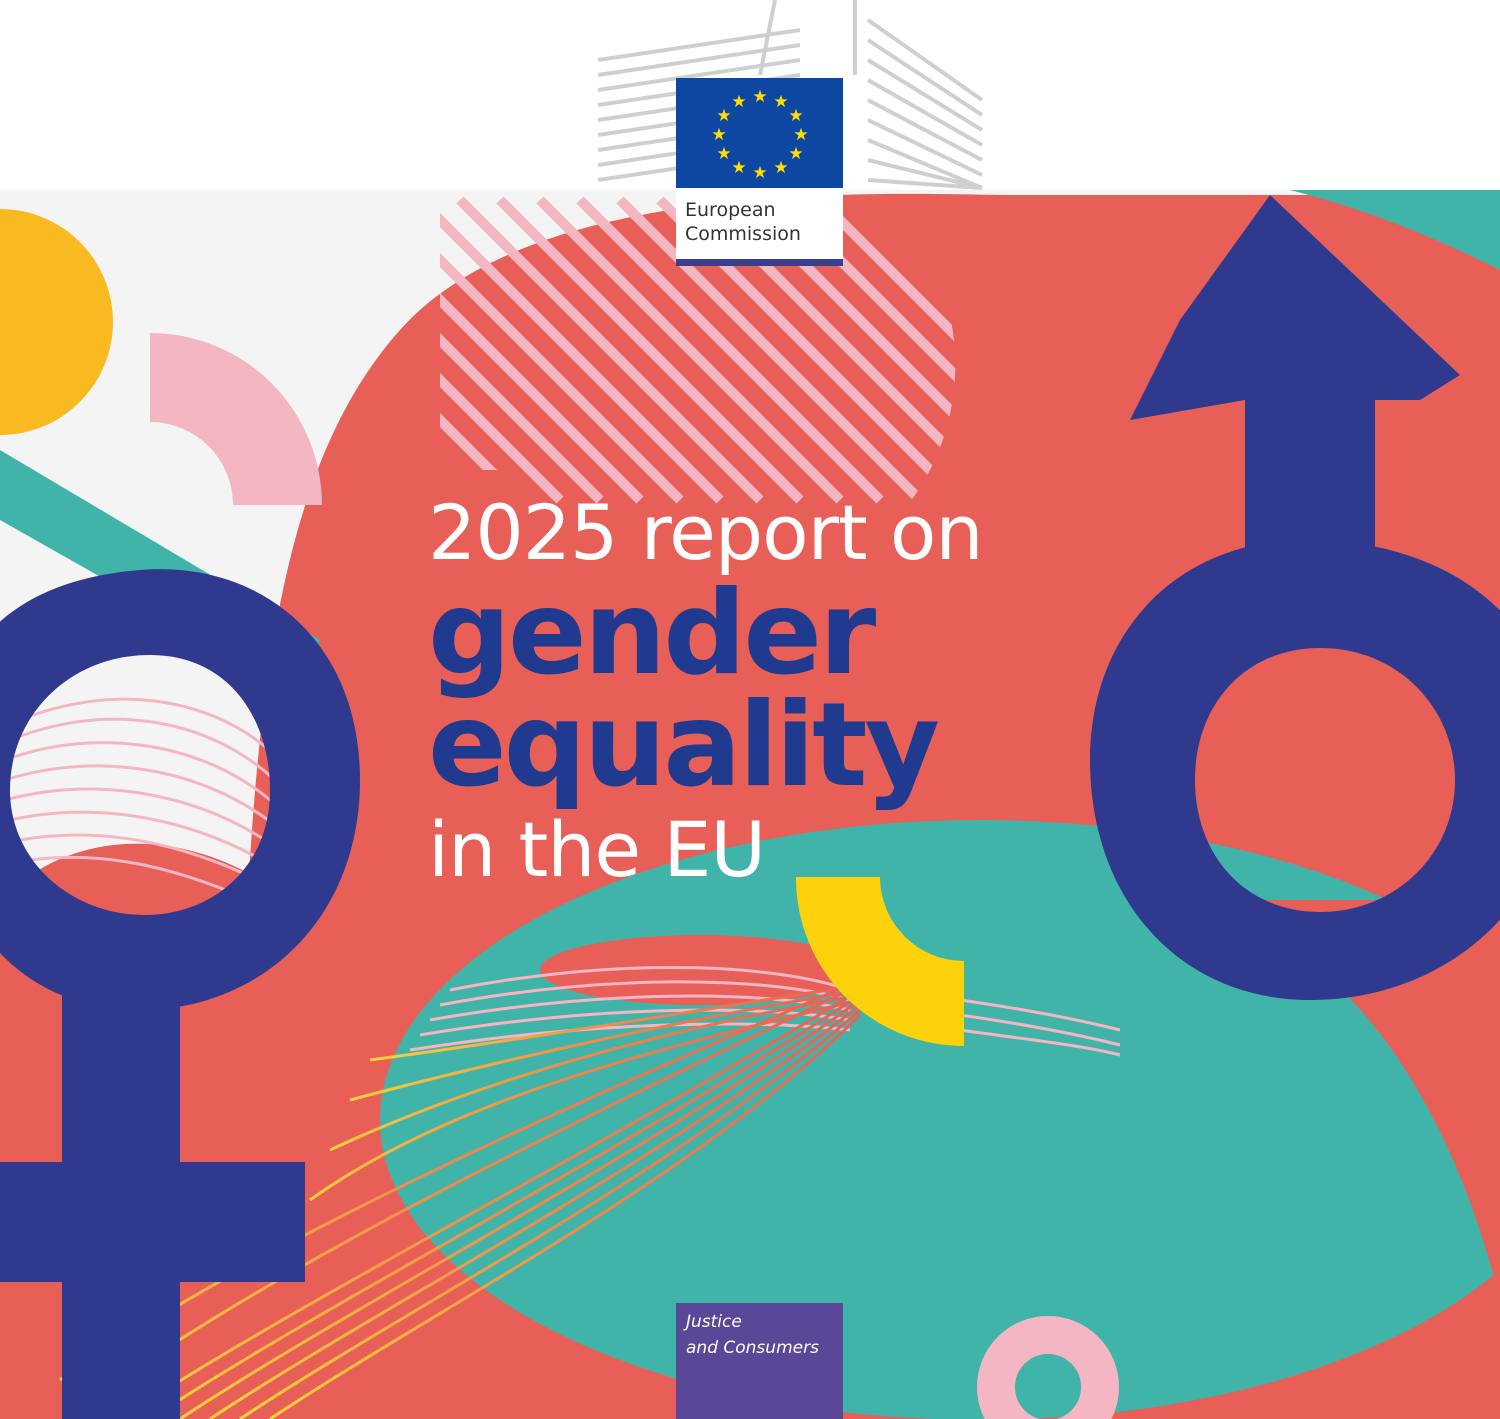 The image size is (1500, 1419). What do you see at coordinates (759, 1361) in the screenshot?
I see `department-label: Justice and Consumers` at bounding box center [759, 1361].